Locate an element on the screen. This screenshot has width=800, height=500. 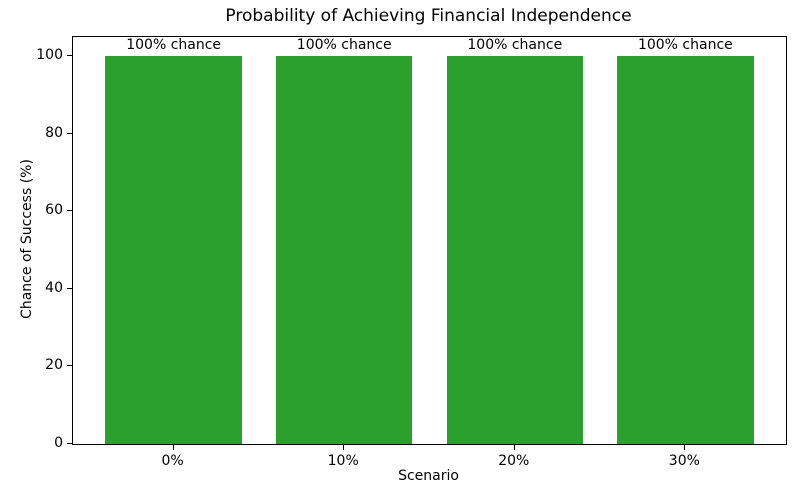
x-tick-label: 10% is located at coordinates (343, 461).